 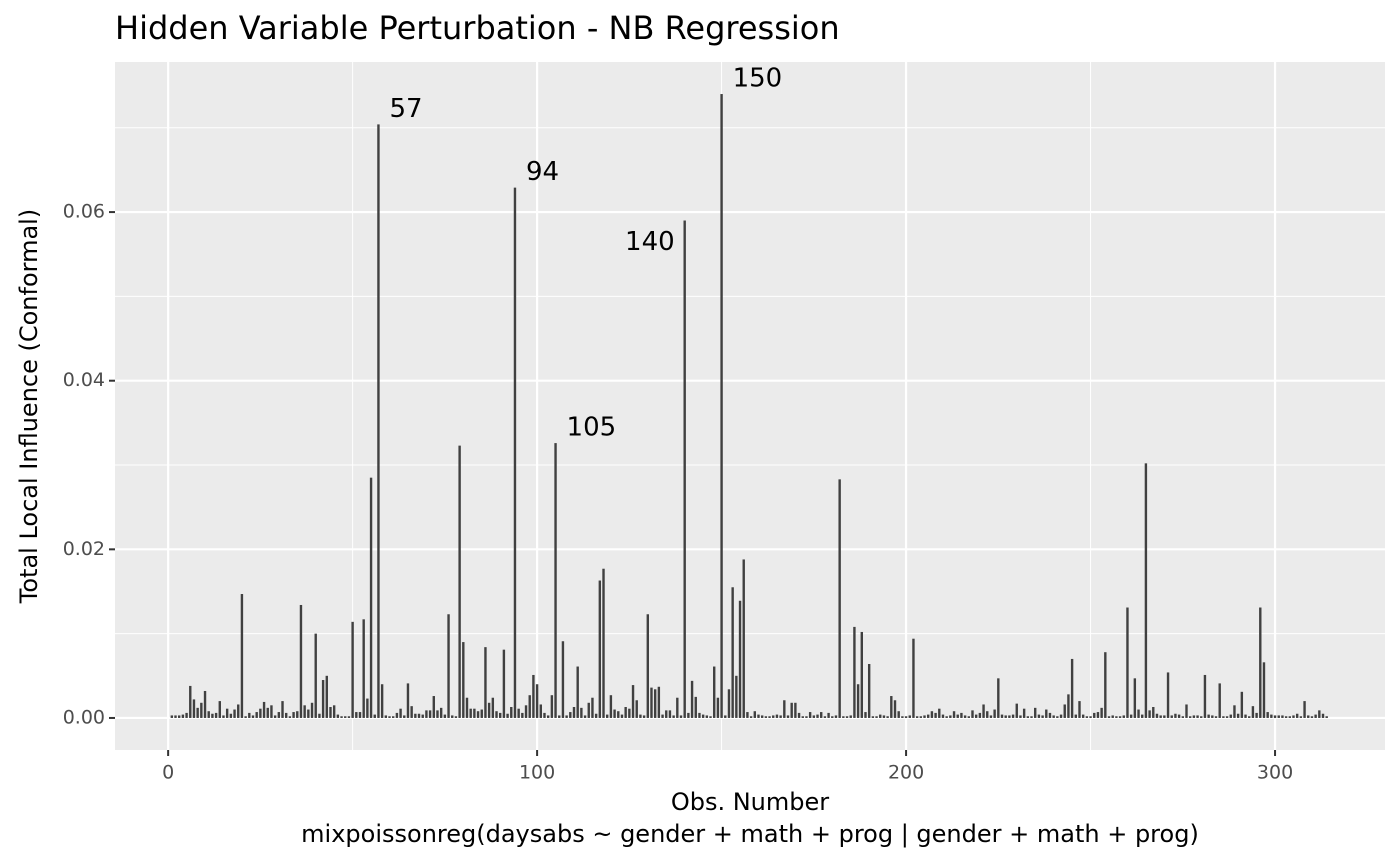 What do you see at coordinates (84, 717) in the screenshot?
I see `y-tick-label: 0.00` at bounding box center [84, 717].